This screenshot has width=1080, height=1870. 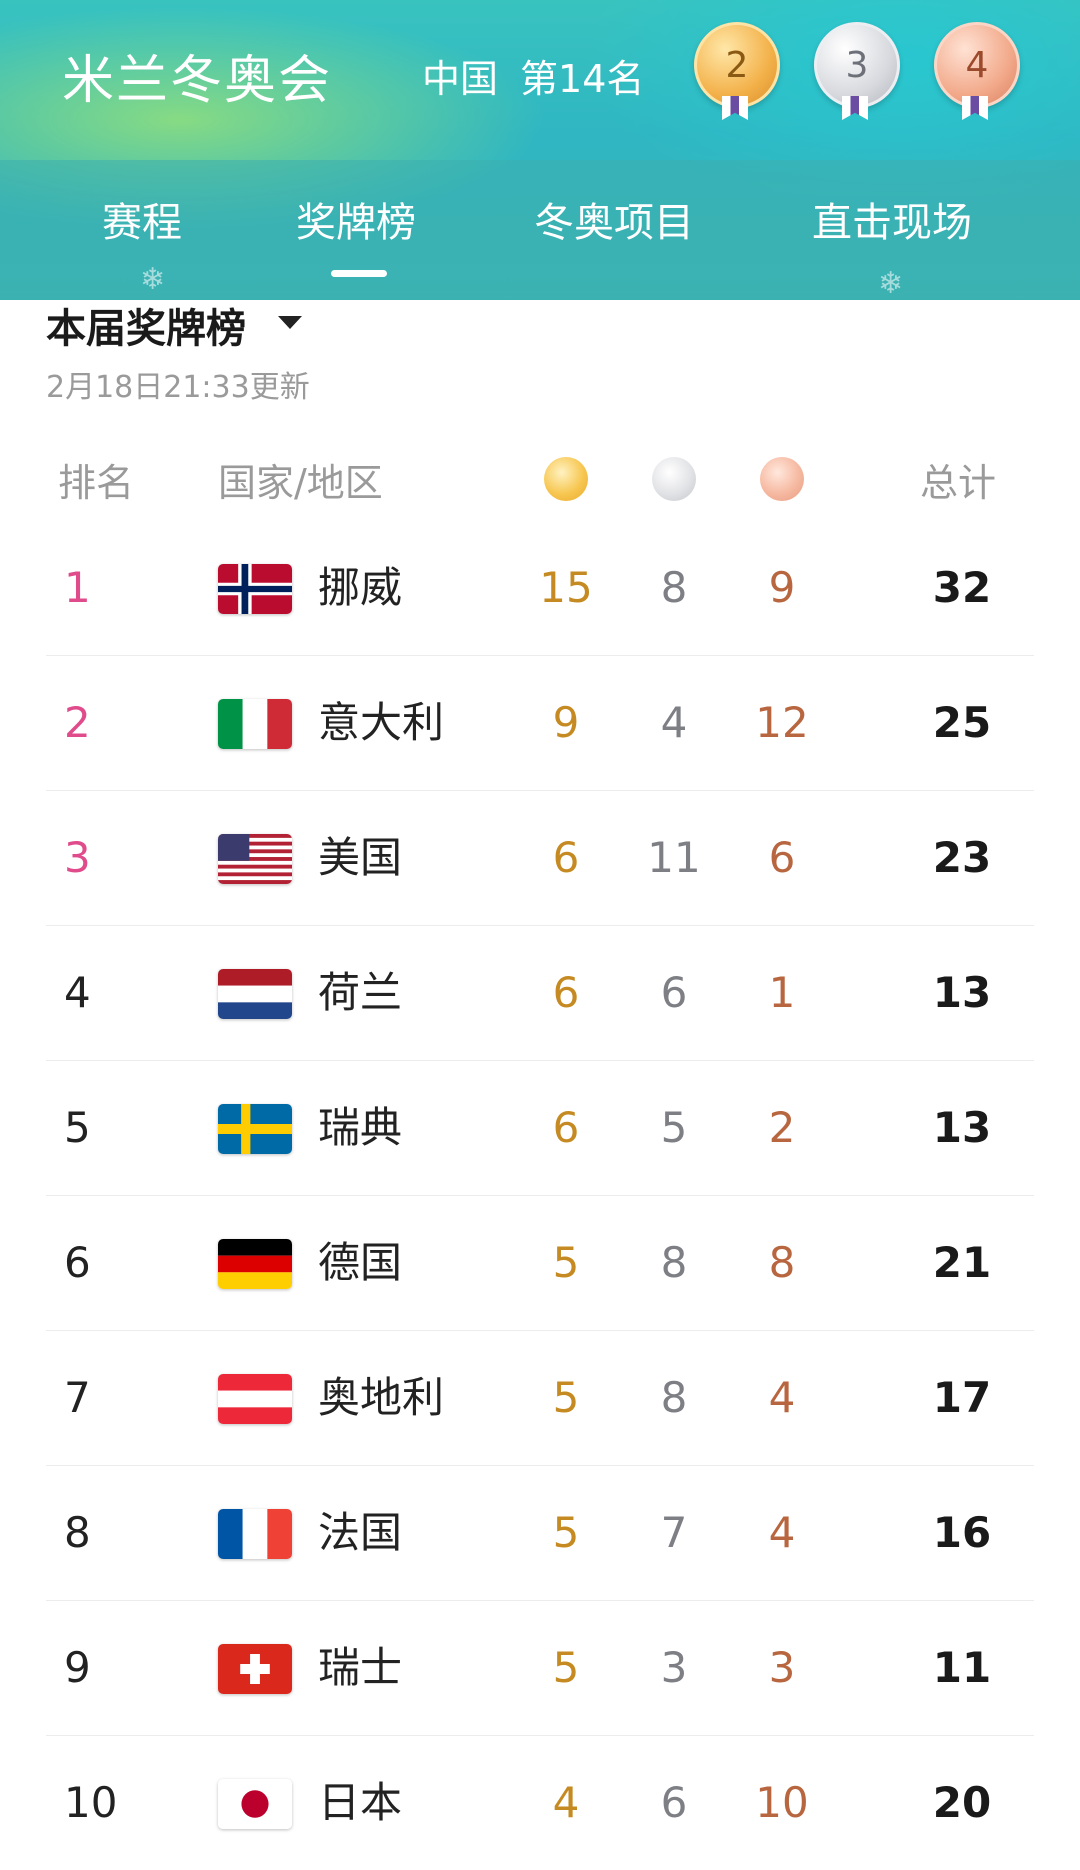 I want to click on bronze-medal-count: 4, so click(x=977, y=65).